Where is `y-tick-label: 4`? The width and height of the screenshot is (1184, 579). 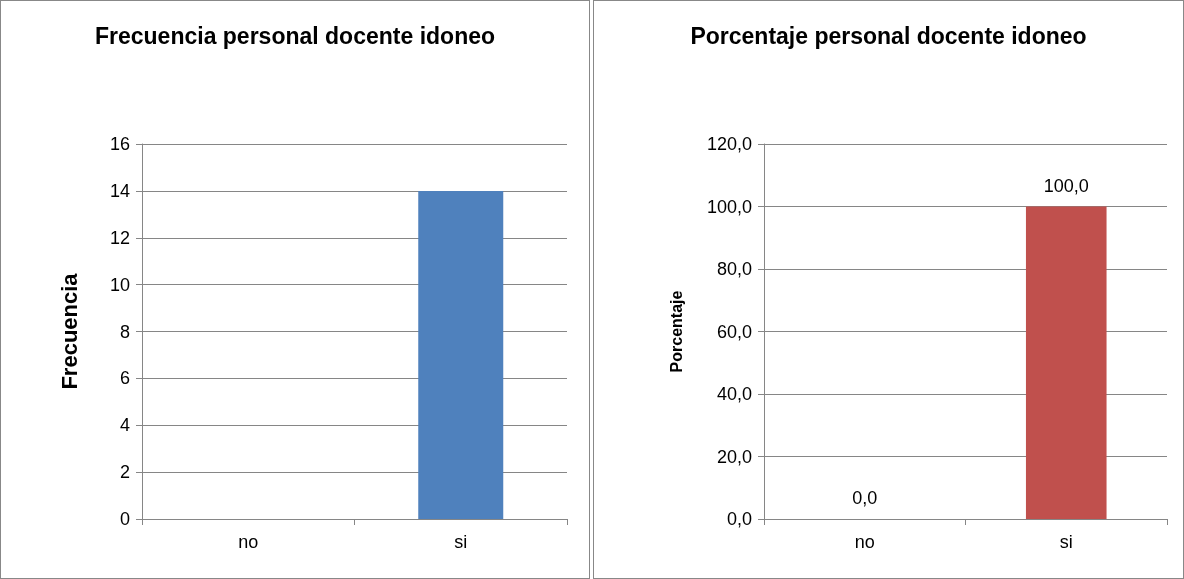
y-tick-label: 4 is located at coordinates (124, 425).